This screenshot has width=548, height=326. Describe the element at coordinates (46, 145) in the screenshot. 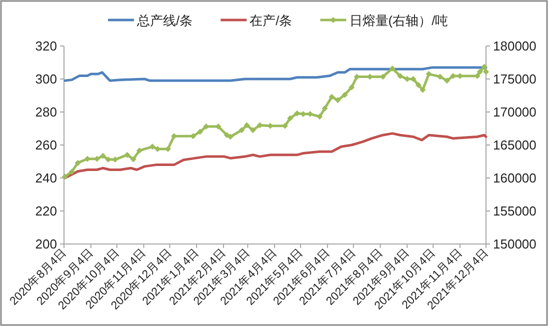

I see `y-tick-label: 260` at that location.